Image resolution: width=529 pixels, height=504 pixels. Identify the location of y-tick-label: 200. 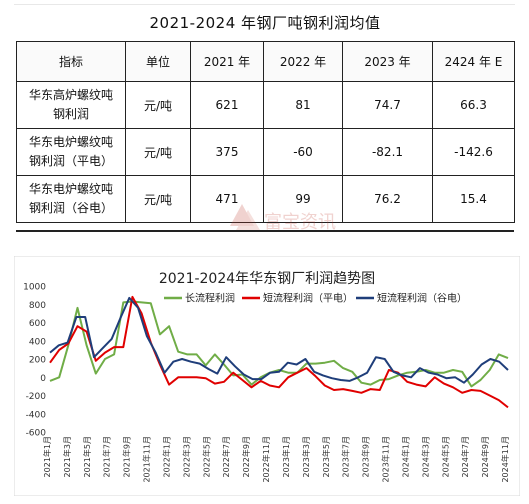
(37, 361).